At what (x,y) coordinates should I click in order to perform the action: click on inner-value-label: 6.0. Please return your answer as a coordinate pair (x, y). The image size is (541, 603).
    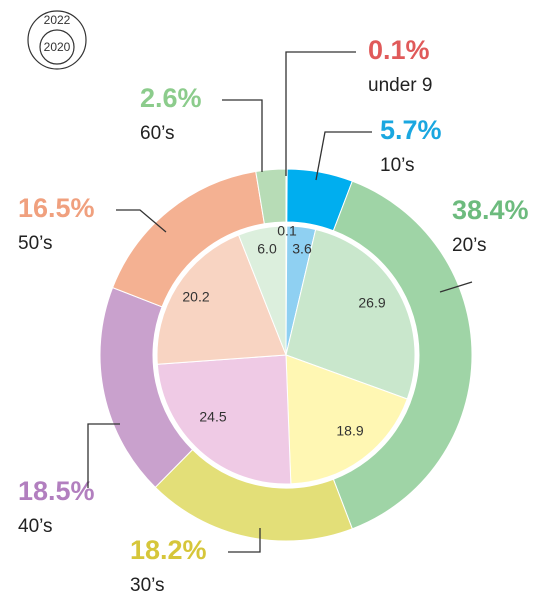
    Looking at the image, I should click on (267, 249).